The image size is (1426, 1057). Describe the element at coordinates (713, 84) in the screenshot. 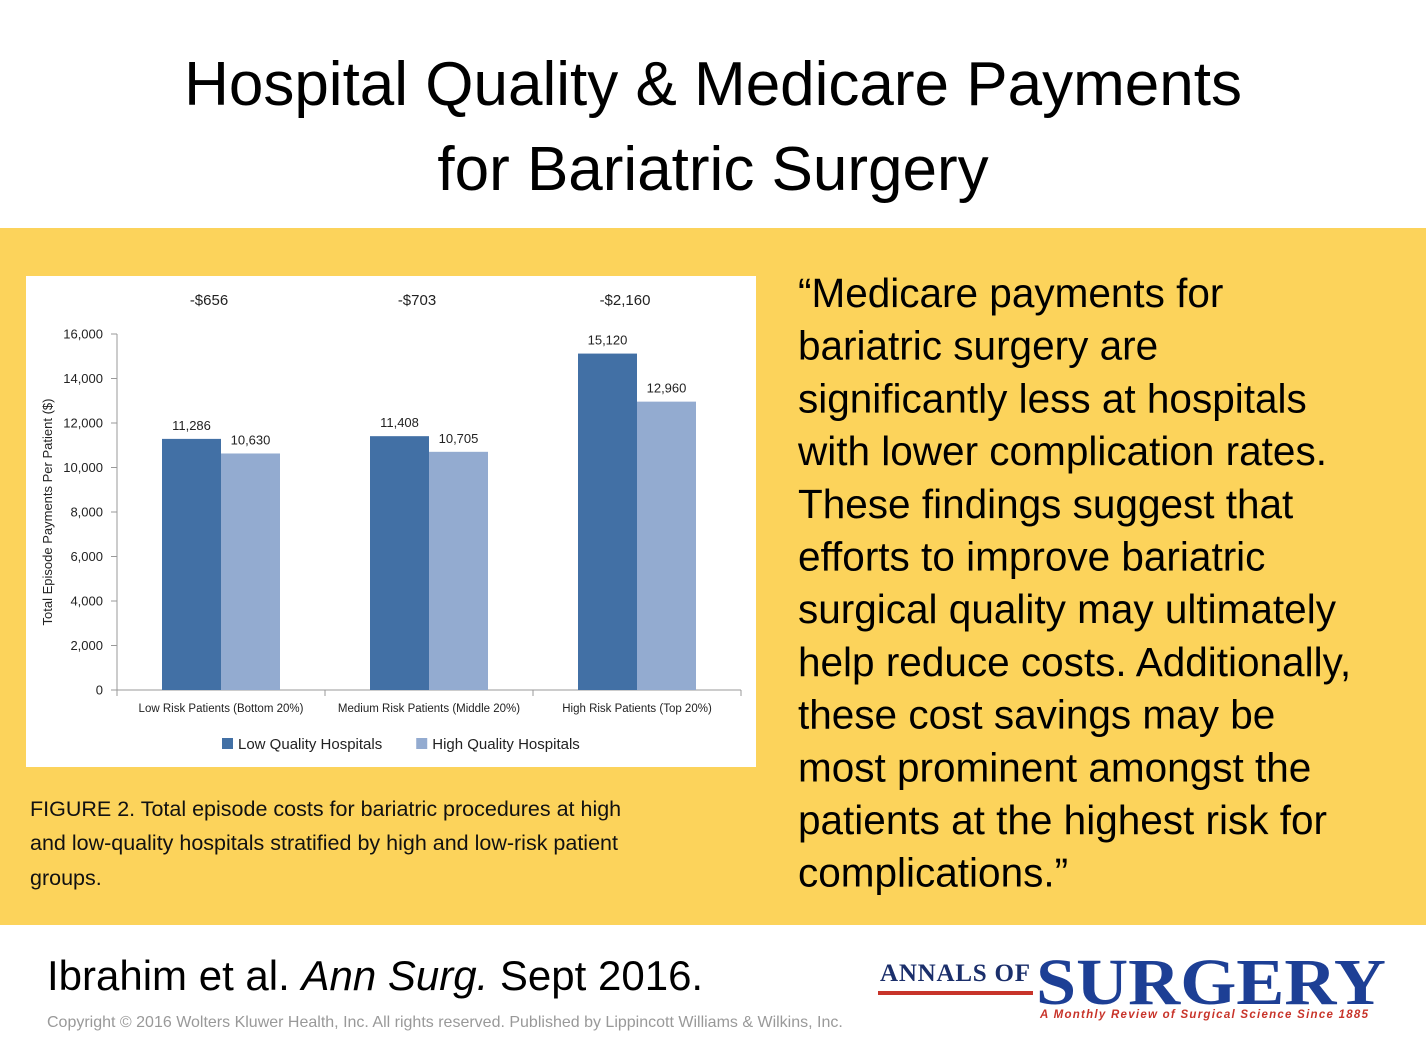

I see `slide-title: Hospital Quality & Medicare Payments` at that location.